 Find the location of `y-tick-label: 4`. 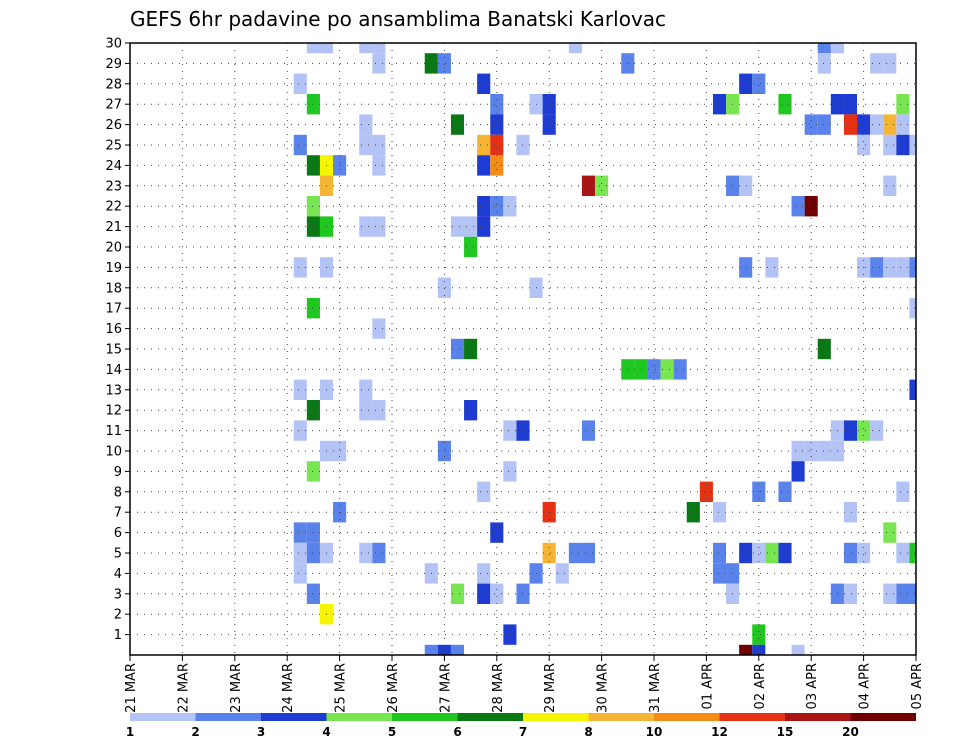

y-tick-label: 4 is located at coordinates (118, 574).